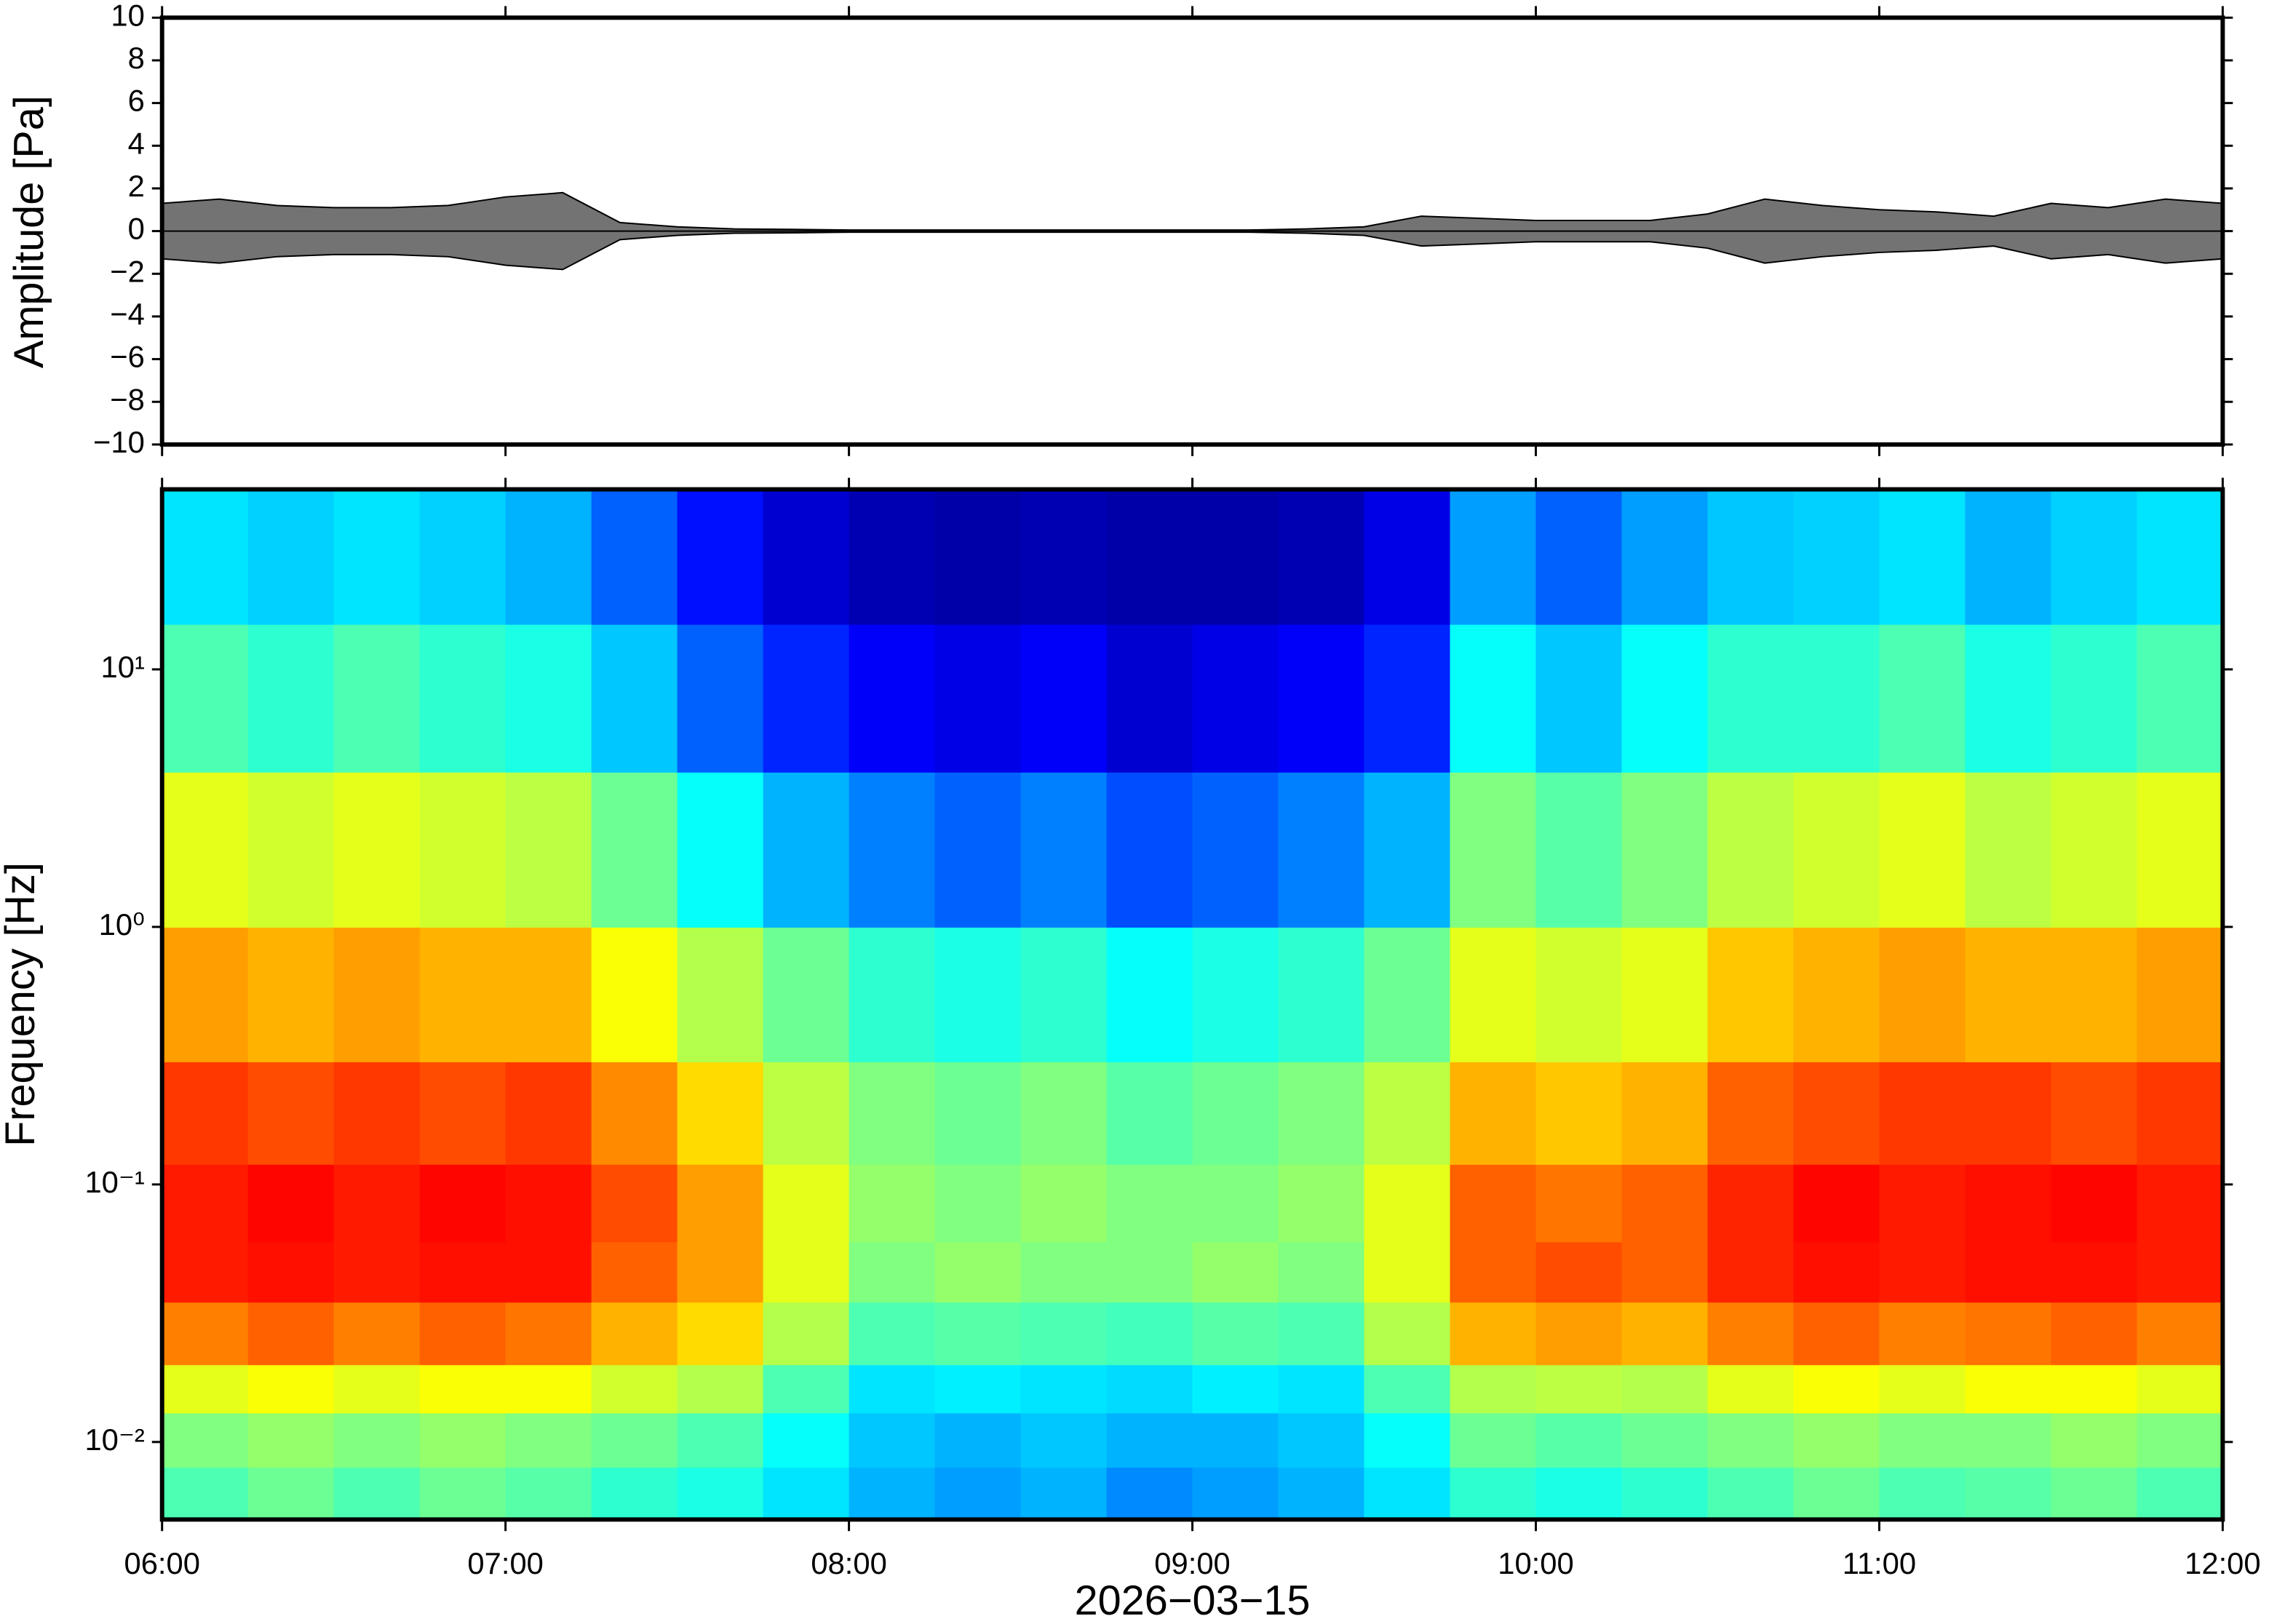 The image size is (2269, 1624). What do you see at coordinates (505, 1563) in the screenshot?
I see `x-tick-label: 07:00` at bounding box center [505, 1563].